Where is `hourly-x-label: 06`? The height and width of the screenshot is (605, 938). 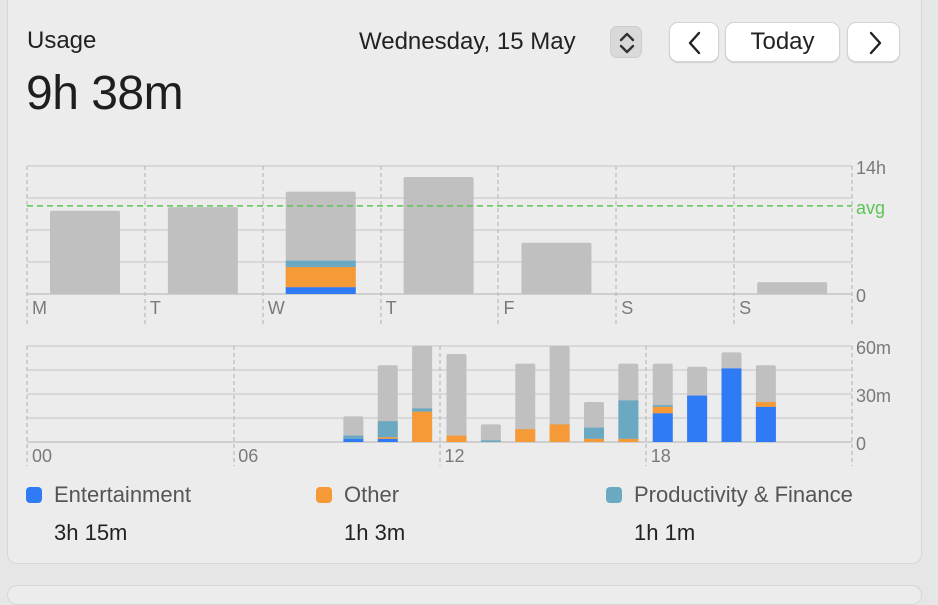 hourly-x-label: 06 is located at coordinates (248, 456).